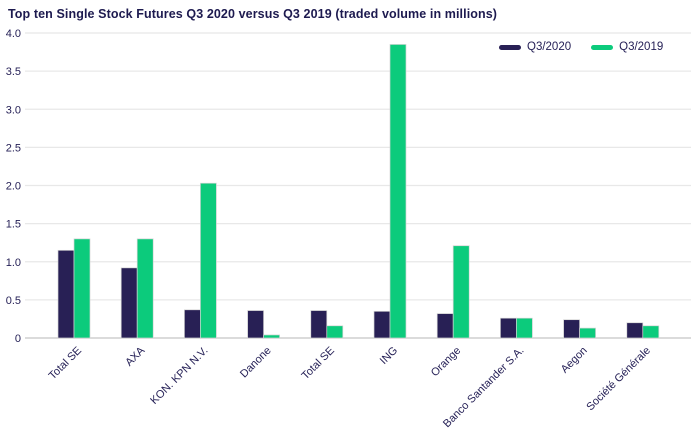  Describe the element at coordinates (13, 187) in the screenshot. I see `y-tick-label-2: 2.0` at that location.